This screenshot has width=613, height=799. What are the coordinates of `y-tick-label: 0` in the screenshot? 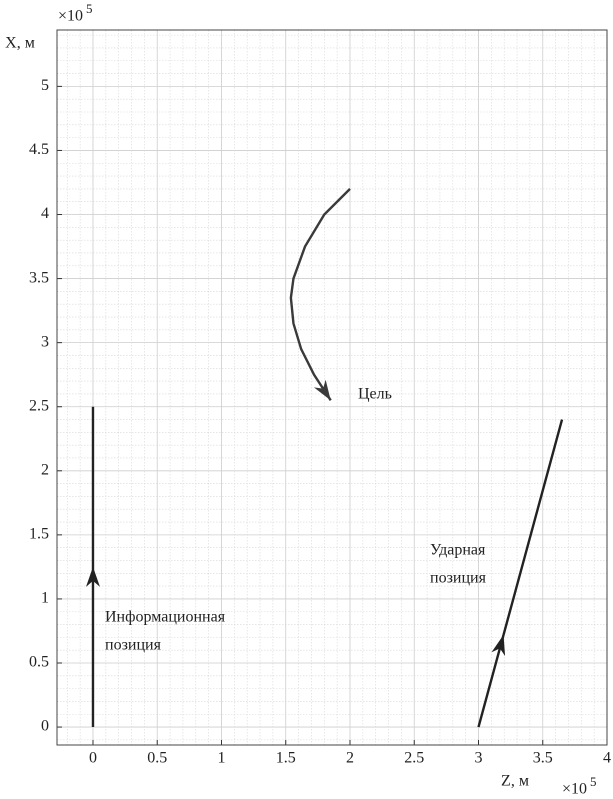 It's located at (45, 726).